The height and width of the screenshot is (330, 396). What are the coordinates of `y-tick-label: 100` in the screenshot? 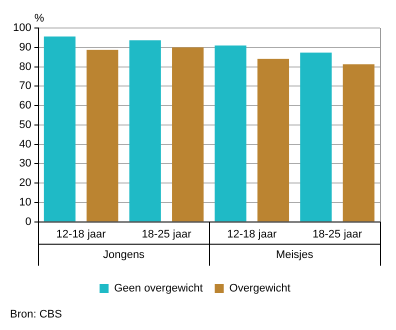 It's located at (22, 28).